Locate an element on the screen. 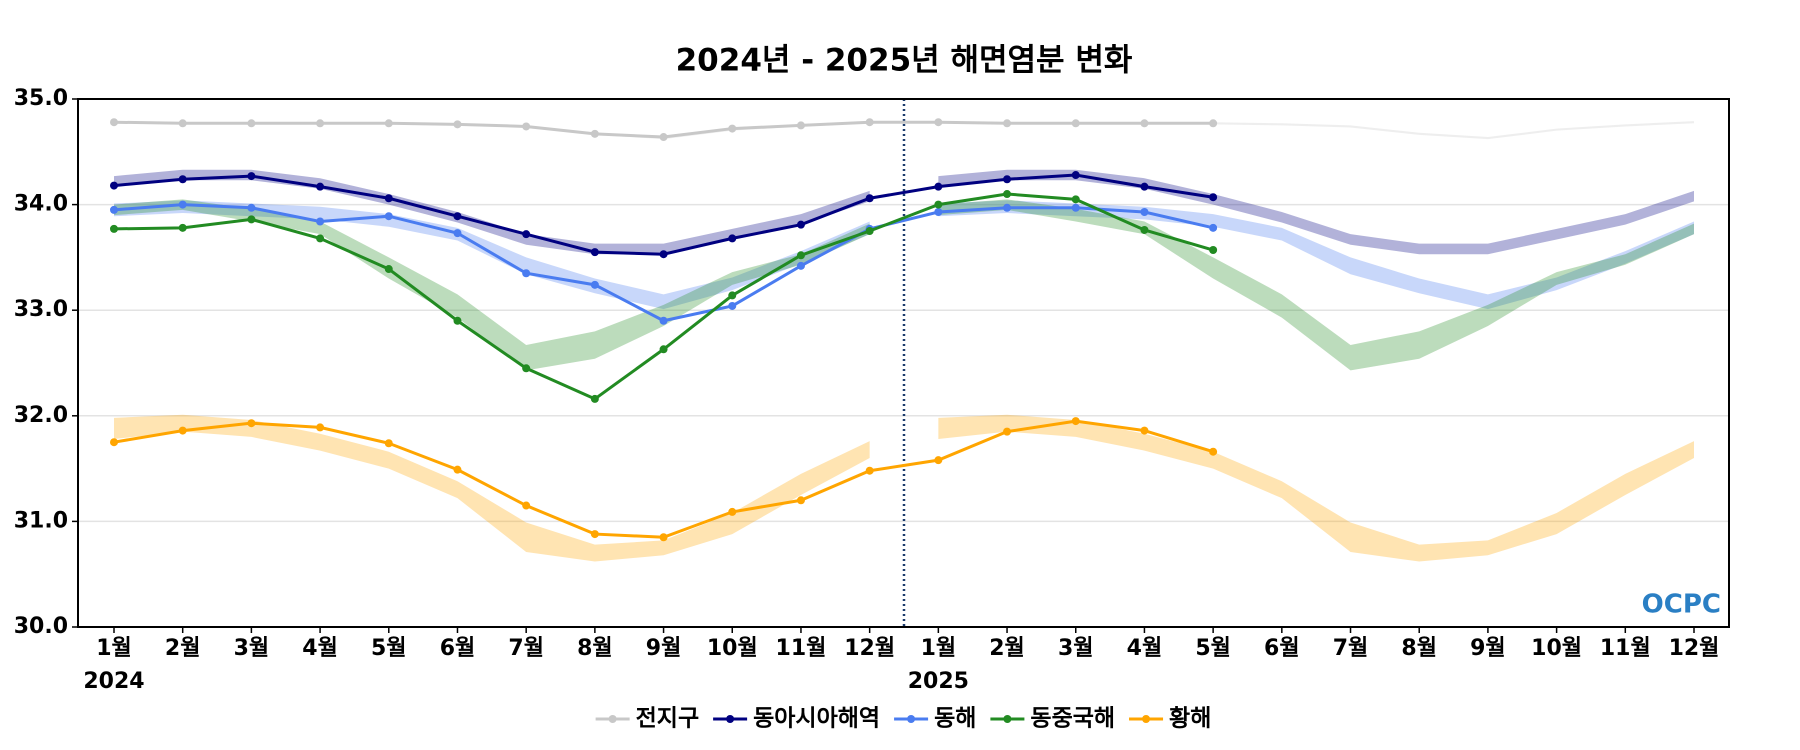  legend-label: 동해 is located at coordinates (955, 719).